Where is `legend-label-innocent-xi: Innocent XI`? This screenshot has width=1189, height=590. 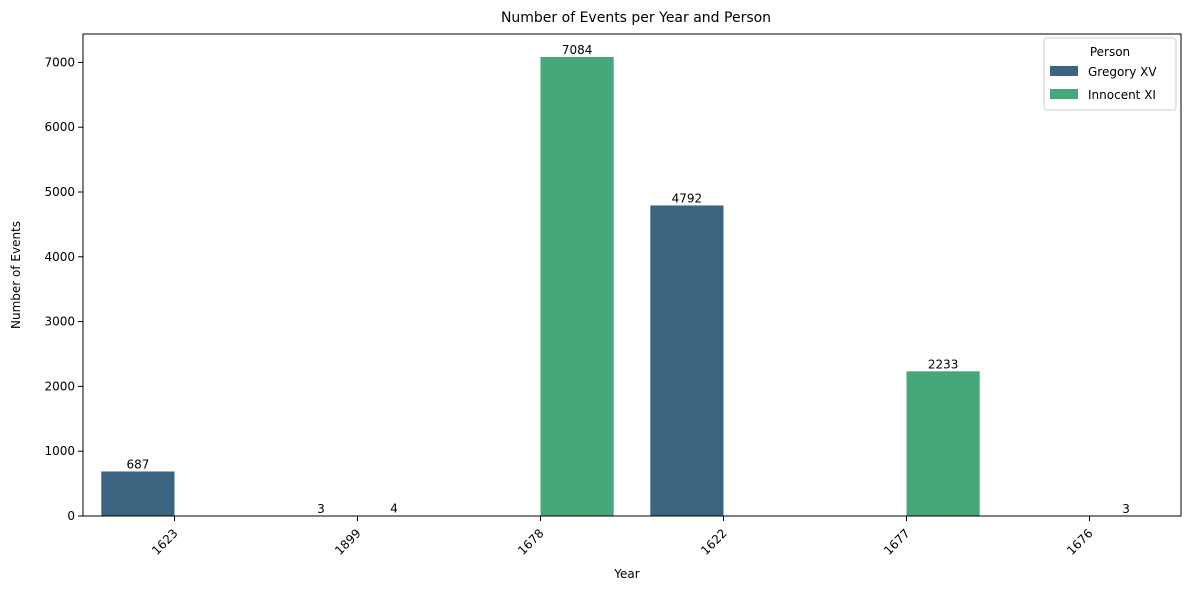
legend-label-innocent-xi: Innocent XI is located at coordinates (1122, 95).